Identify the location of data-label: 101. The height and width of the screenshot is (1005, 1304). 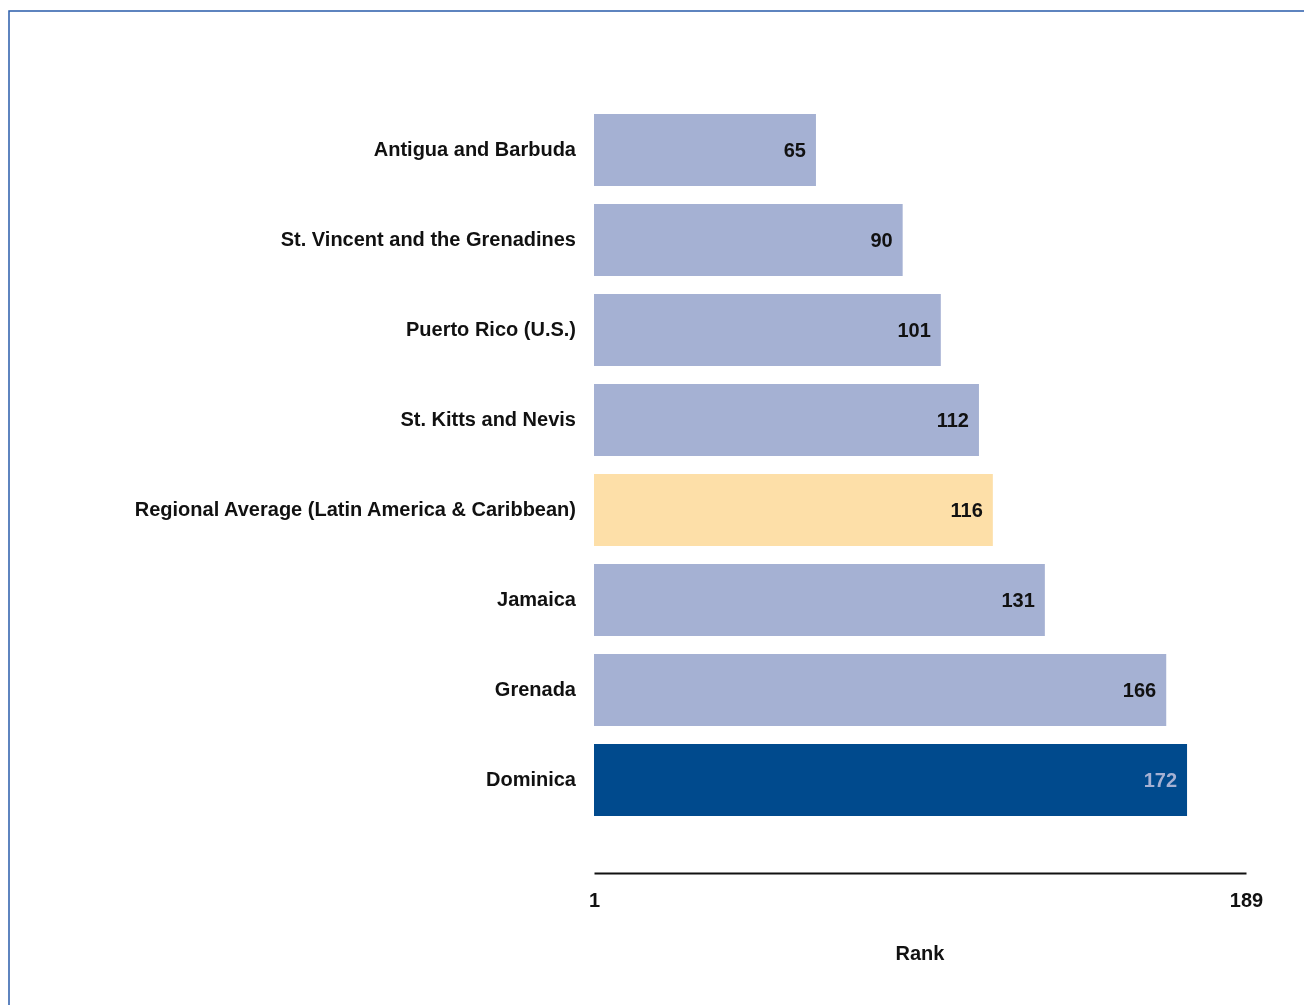
(914, 330).